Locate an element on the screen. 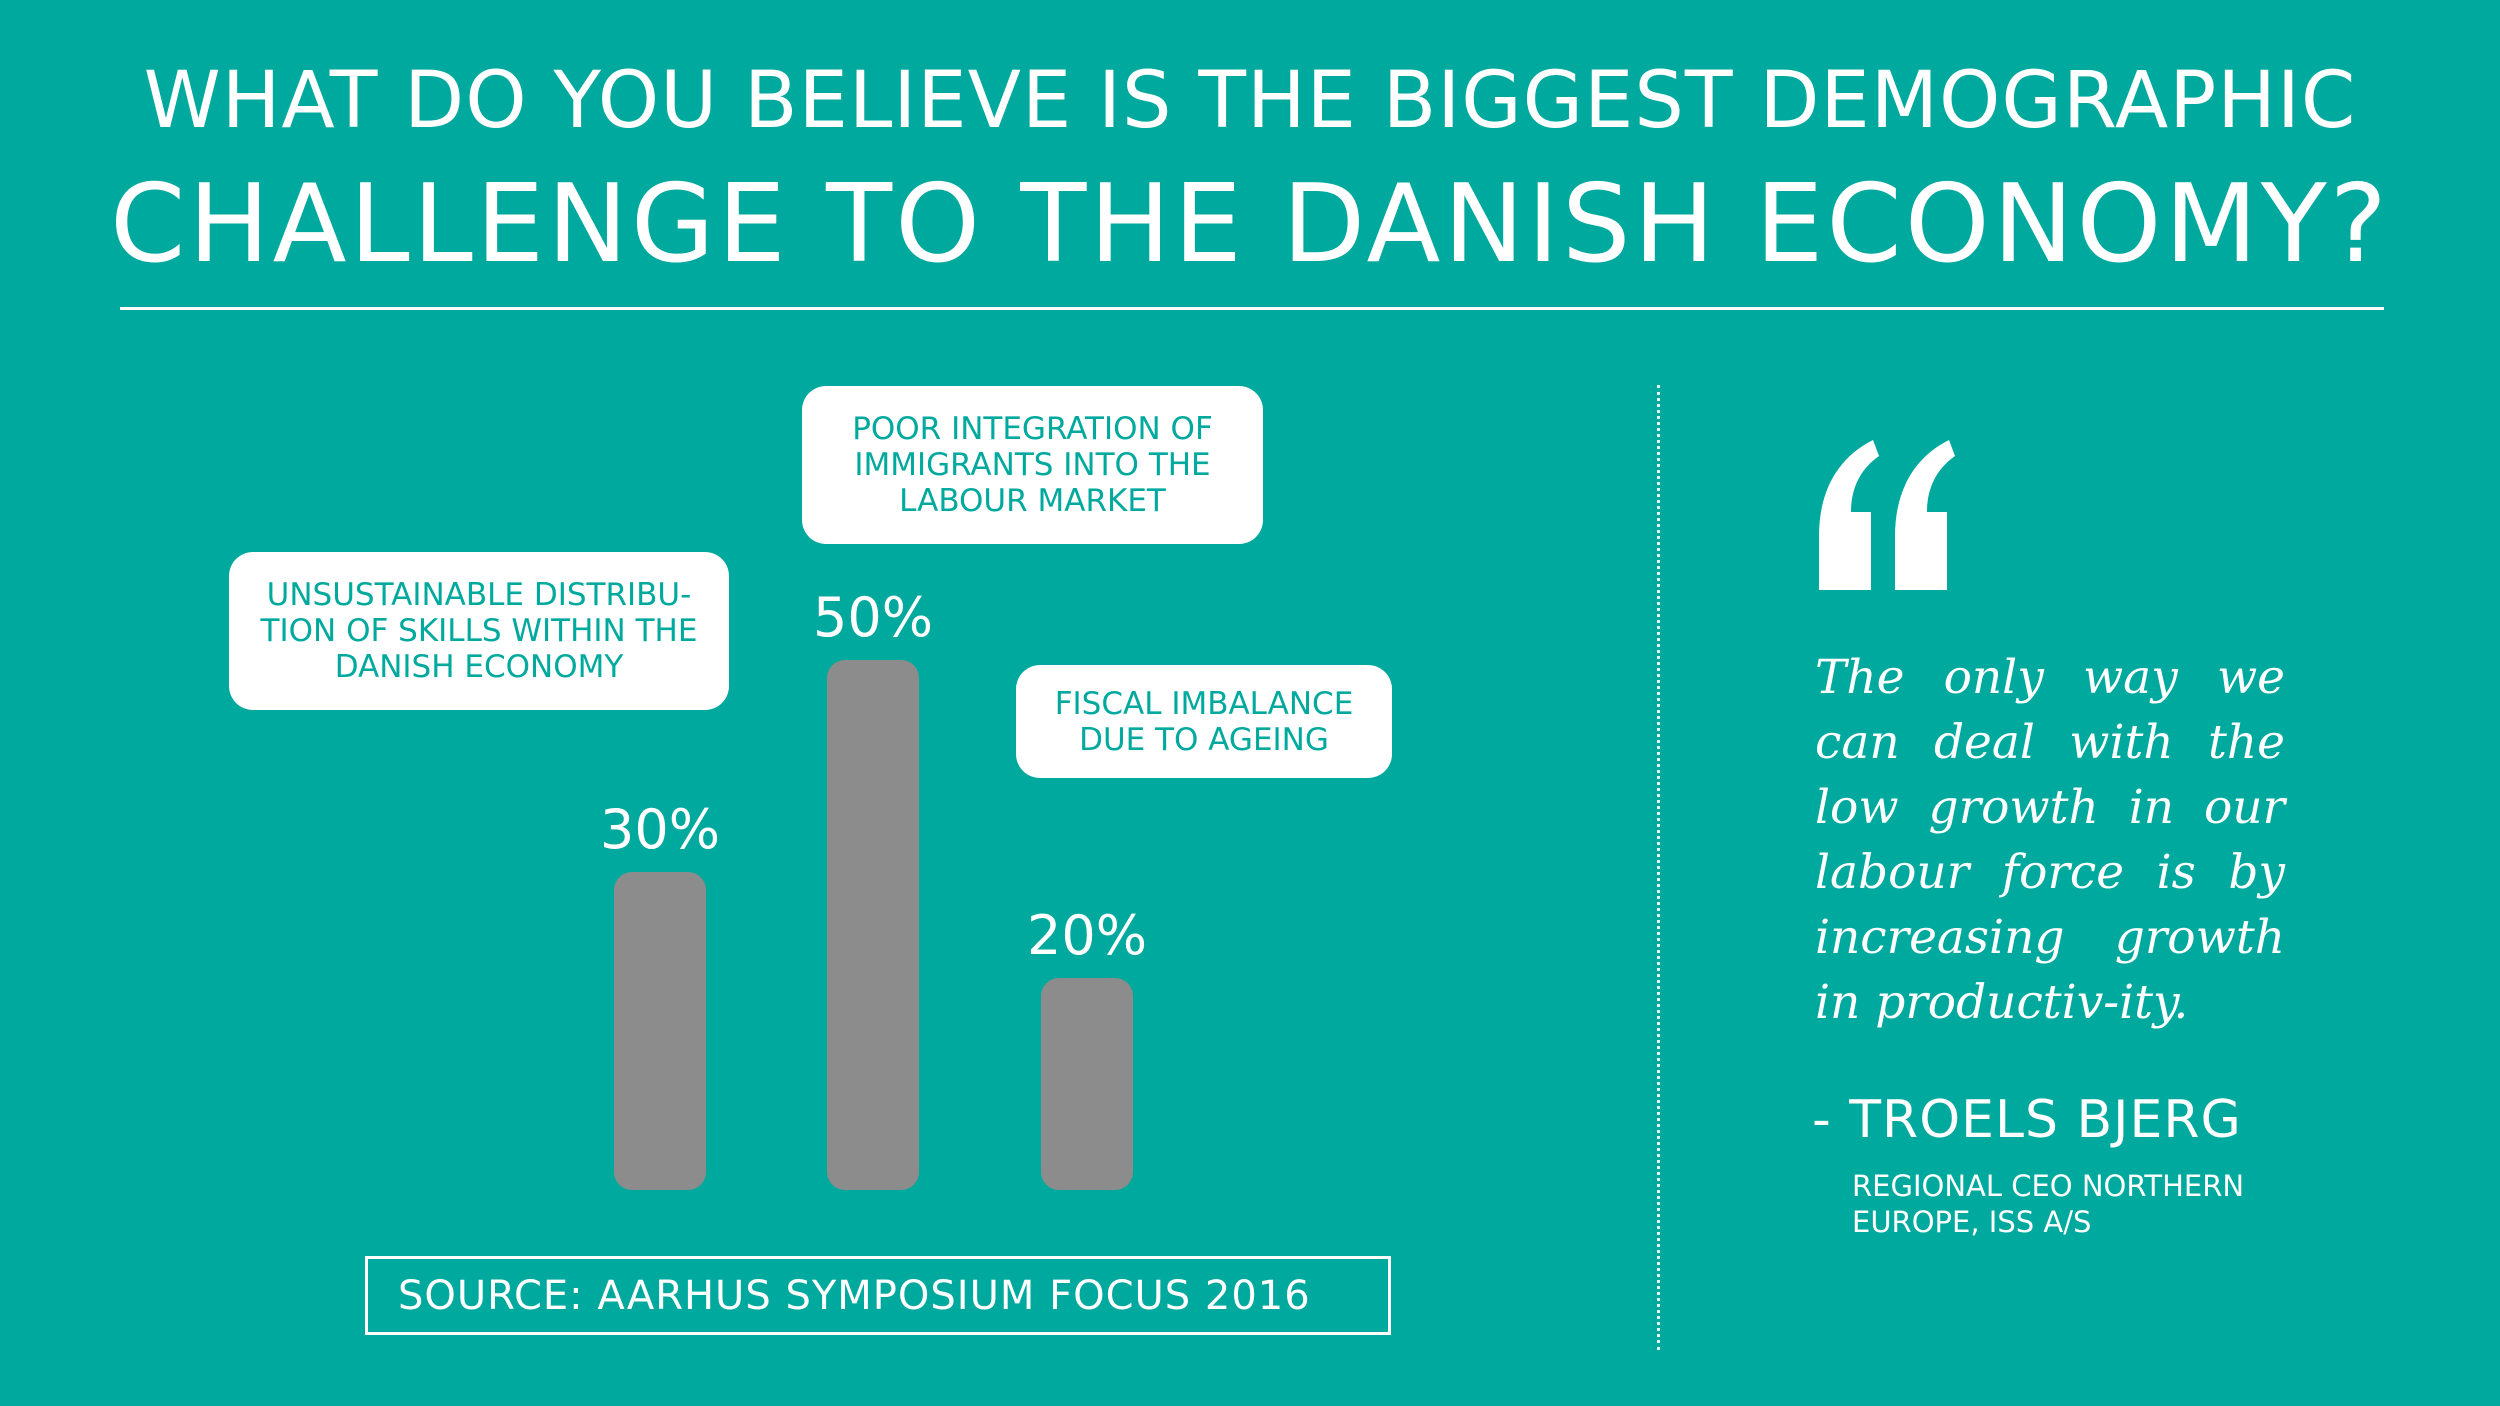 The width and height of the screenshot is (2500, 1406). category-label-box-fiscal: FISCAL IMBALANCE DUE TO AGEING is located at coordinates (1204, 721).